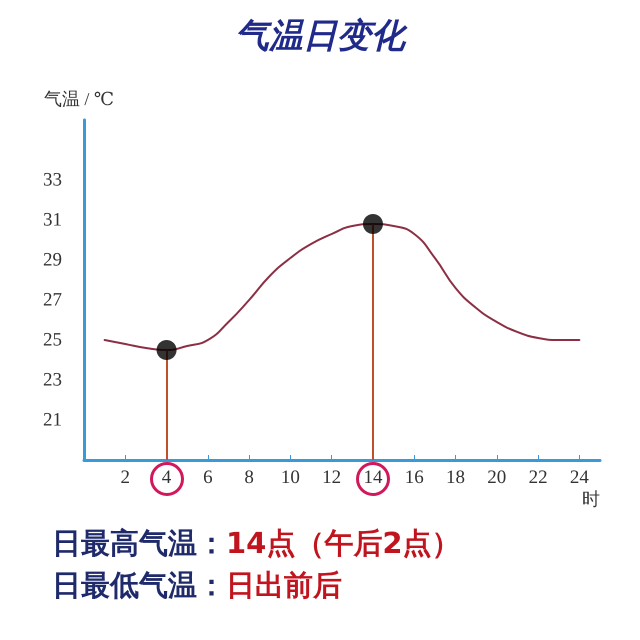 This screenshot has height=640, width=640. What do you see at coordinates (52, 220) in the screenshot?
I see `y-tick-label: 31` at bounding box center [52, 220].